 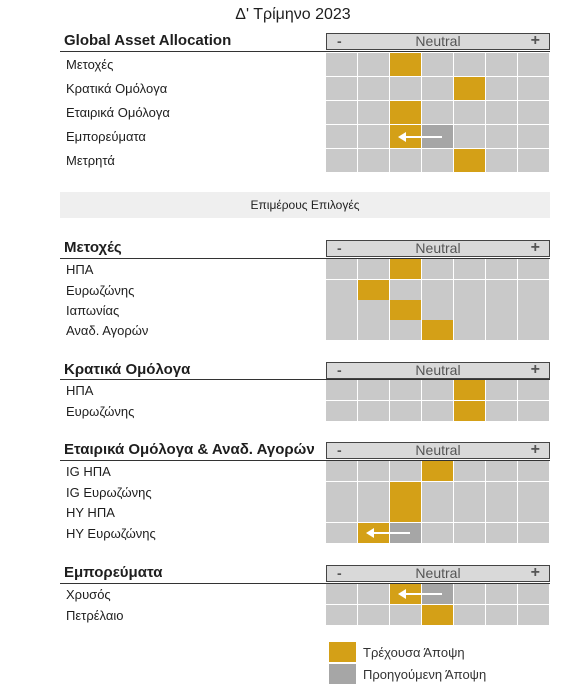 What do you see at coordinates (95, 615) in the screenshot?
I see `row-label: Πετρέλαιο` at bounding box center [95, 615].